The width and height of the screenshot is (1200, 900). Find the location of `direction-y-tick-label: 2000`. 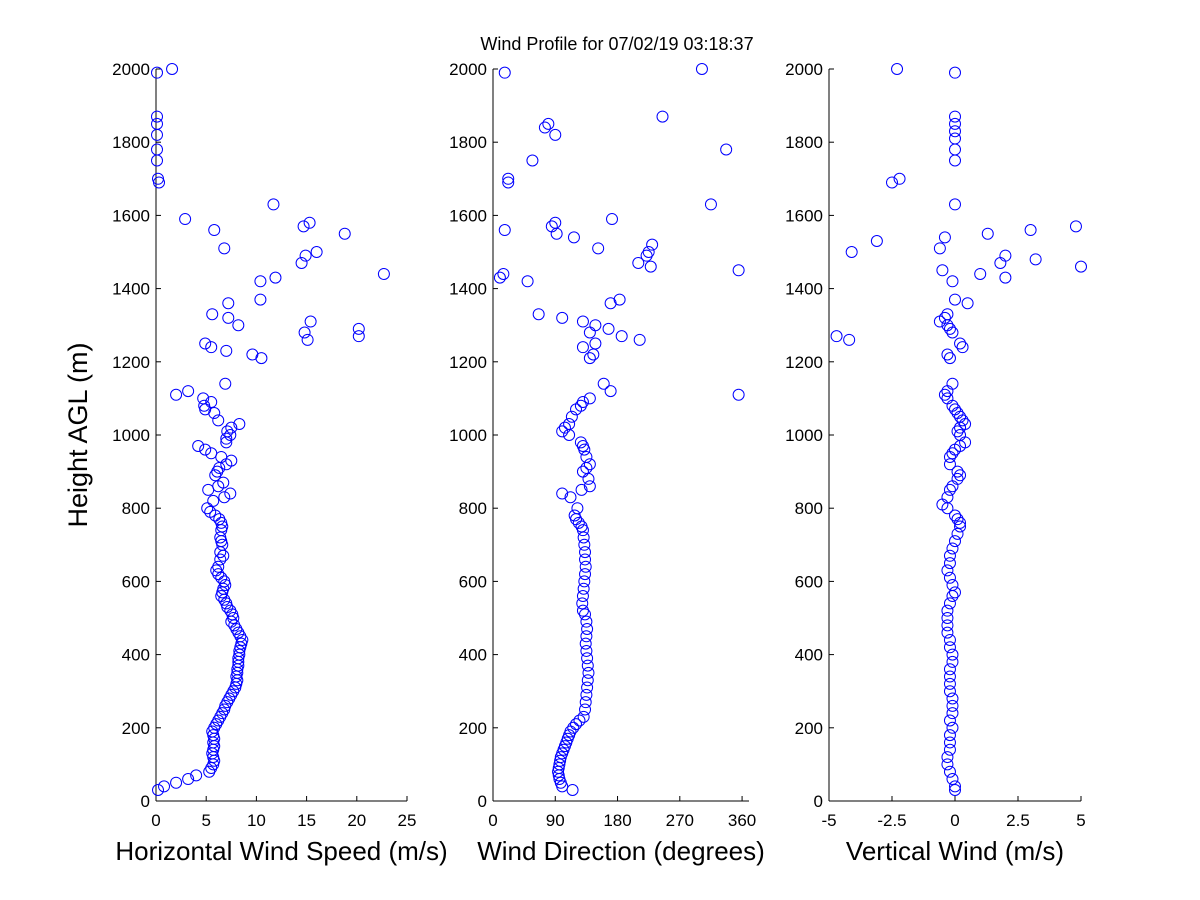

direction-y-tick-label: 2000 is located at coordinates (468, 69).